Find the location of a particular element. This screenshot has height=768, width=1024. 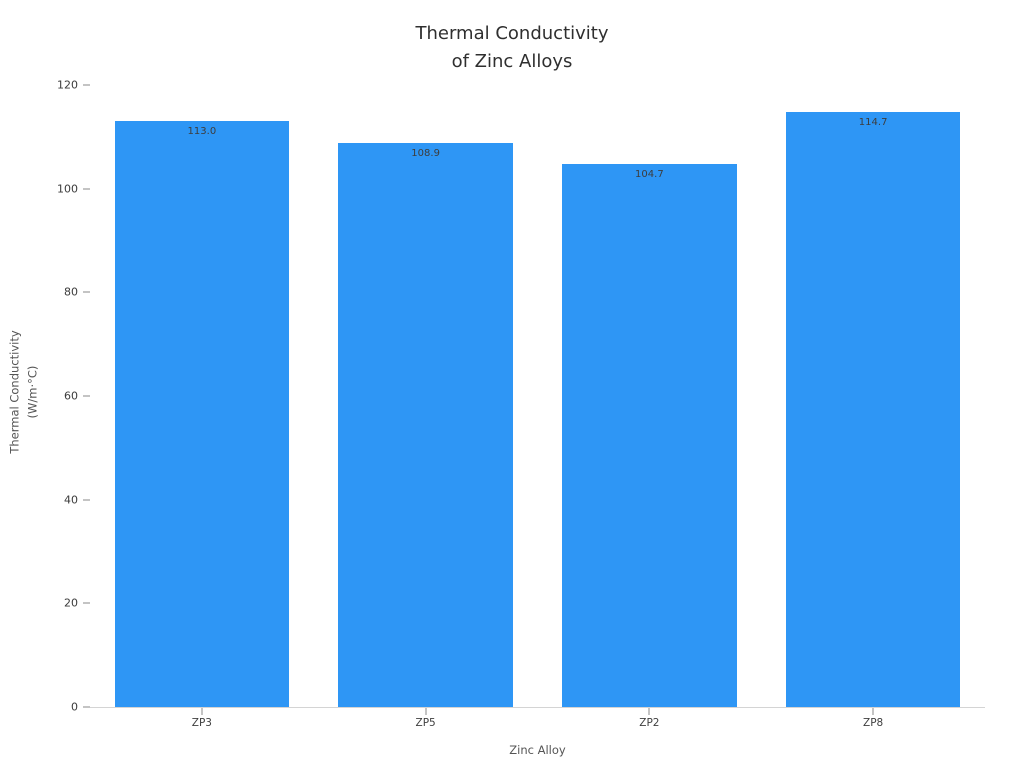

bar: 114.7 is located at coordinates (873, 409).